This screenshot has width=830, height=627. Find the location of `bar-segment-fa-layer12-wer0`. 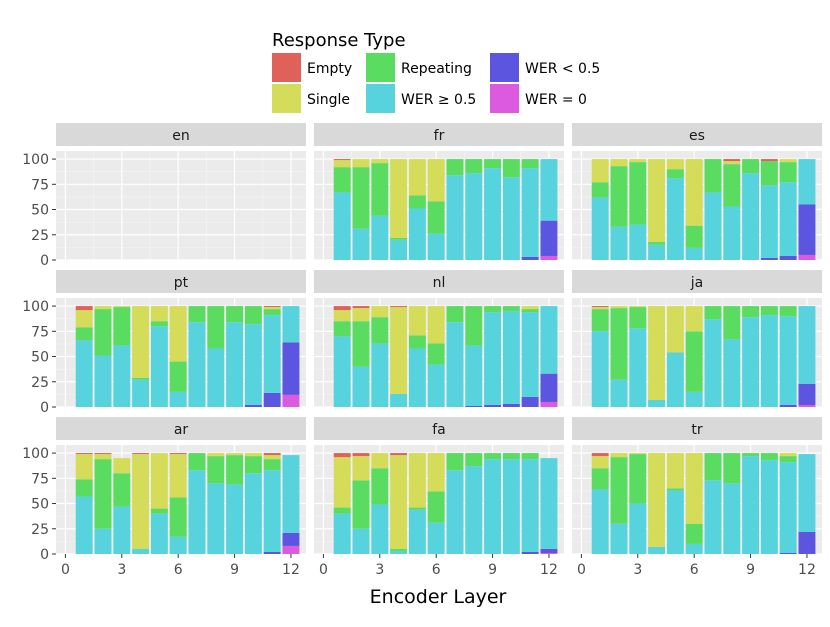

bar-segment-fa-layer12-wer0 is located at coordinates (549, 553).